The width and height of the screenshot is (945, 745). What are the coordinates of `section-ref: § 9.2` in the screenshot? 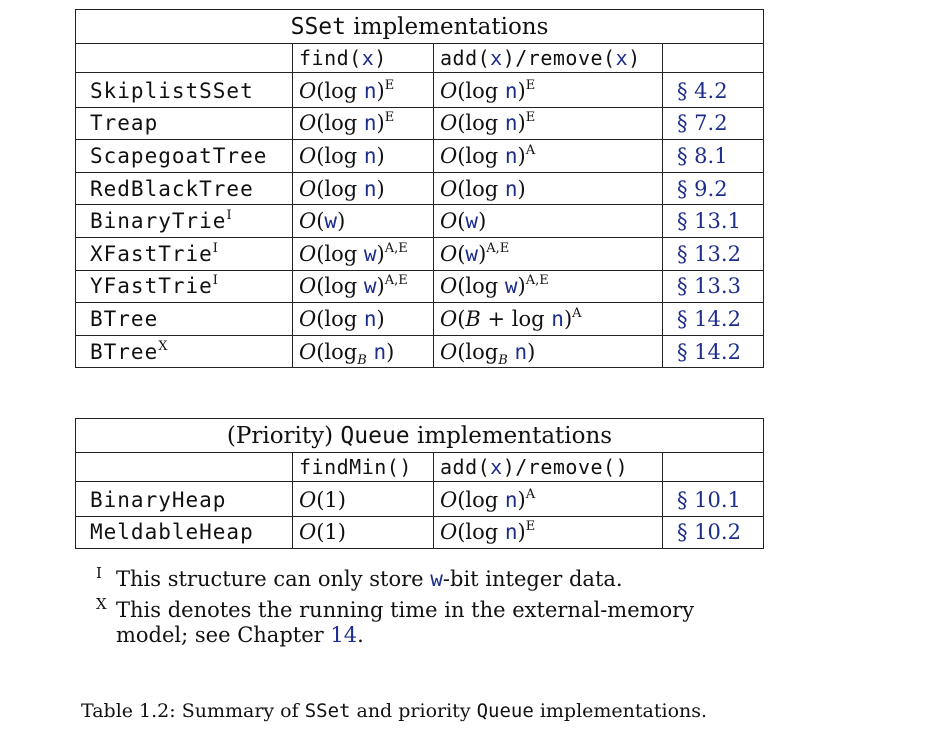 It's located at (713, 188).